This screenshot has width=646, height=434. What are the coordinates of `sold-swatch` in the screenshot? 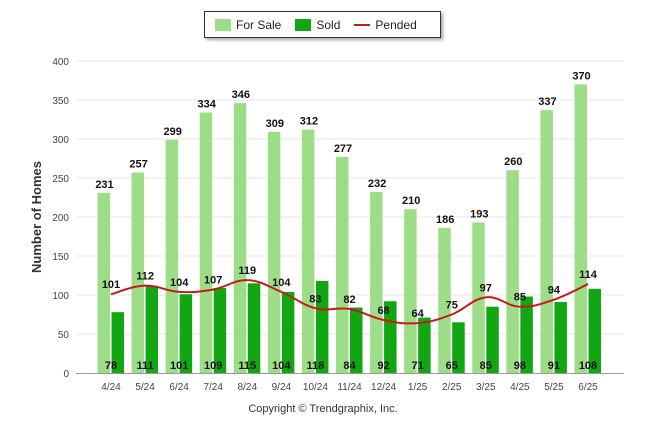 It's located at (303, 24).